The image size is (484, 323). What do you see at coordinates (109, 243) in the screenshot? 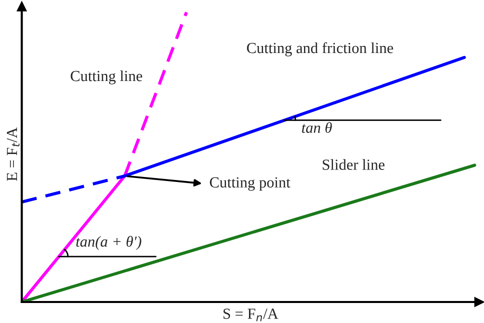
I see `annotation: tan(a + θ′)` at bounding box center [109, 243].